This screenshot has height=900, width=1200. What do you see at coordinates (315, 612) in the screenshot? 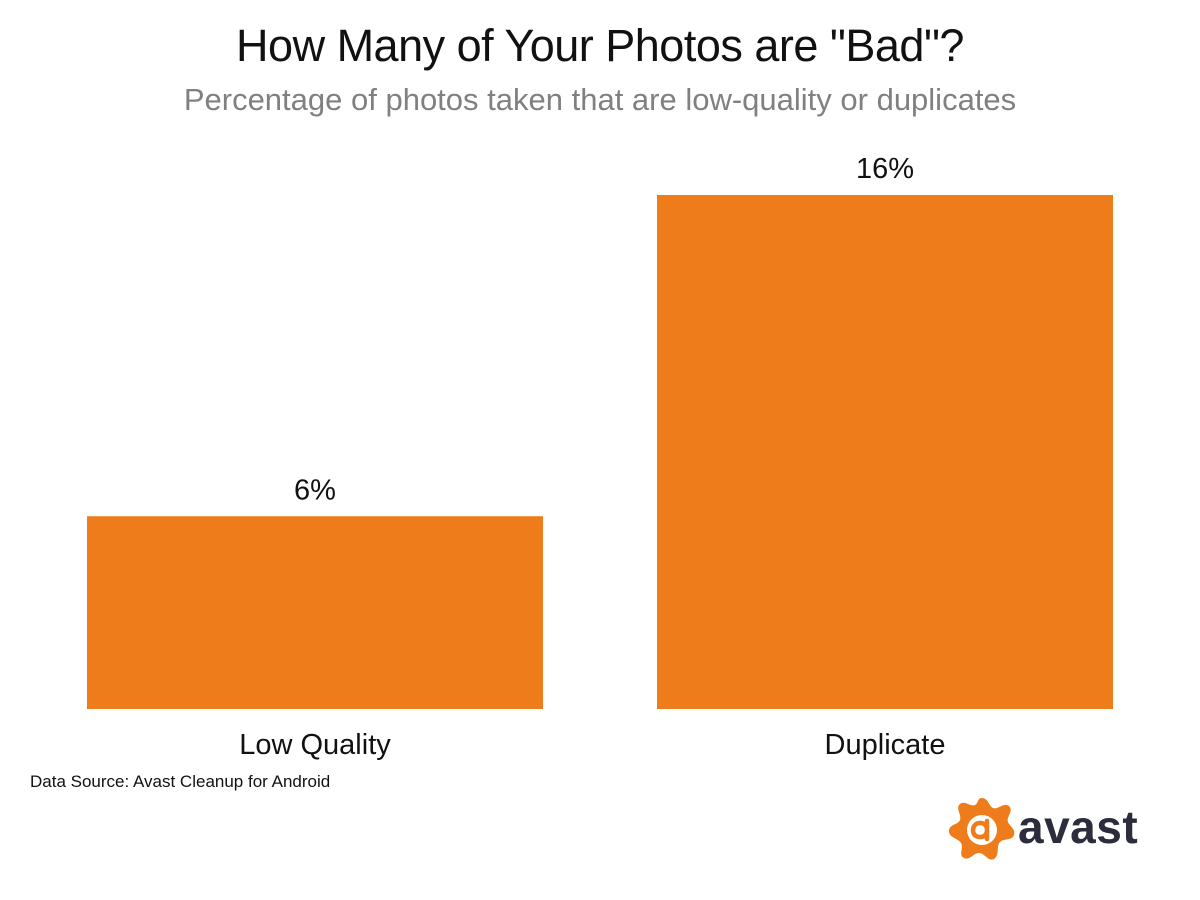
I see `bar-low-quality` at bounding box center [315, 612].